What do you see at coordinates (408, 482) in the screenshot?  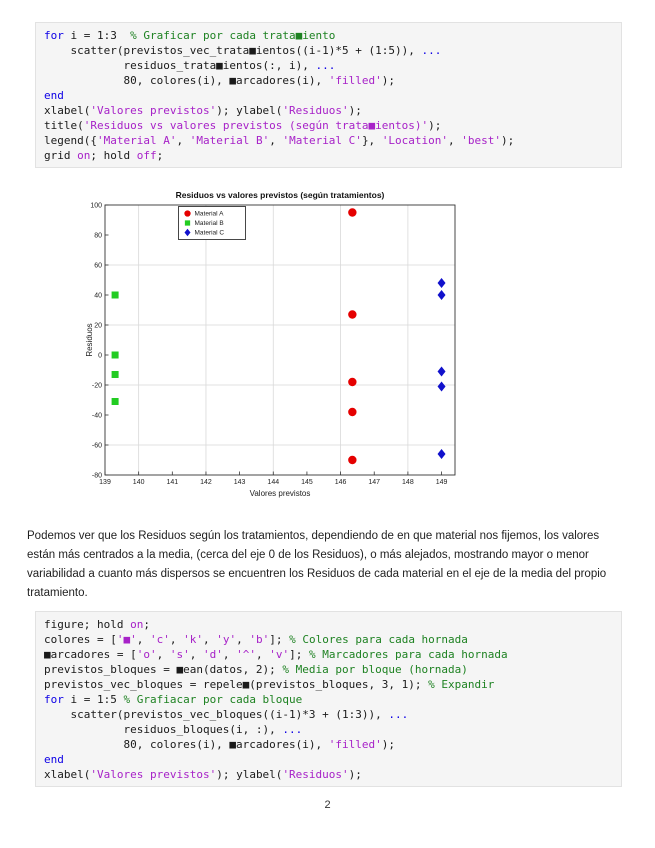 I see `x-tick-label: 148` at bounding box center [408, 482].